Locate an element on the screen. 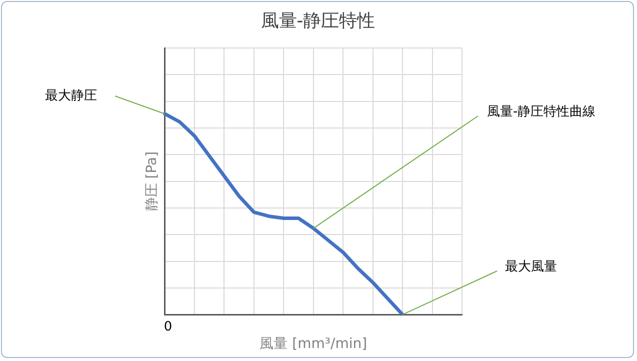  text: 風量-静圧特性曲線 is located at coordinates (541, 112).